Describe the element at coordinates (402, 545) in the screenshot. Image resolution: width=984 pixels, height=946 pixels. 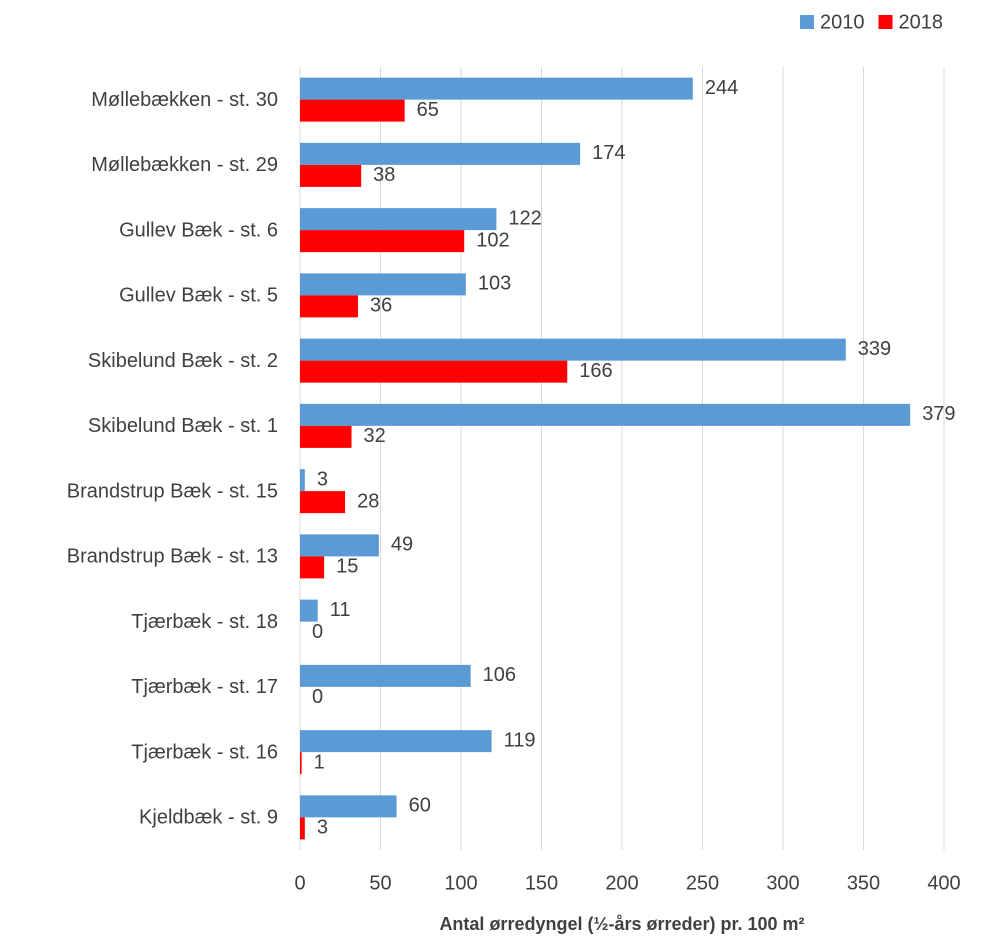
I see `data-label: 49` at that location.